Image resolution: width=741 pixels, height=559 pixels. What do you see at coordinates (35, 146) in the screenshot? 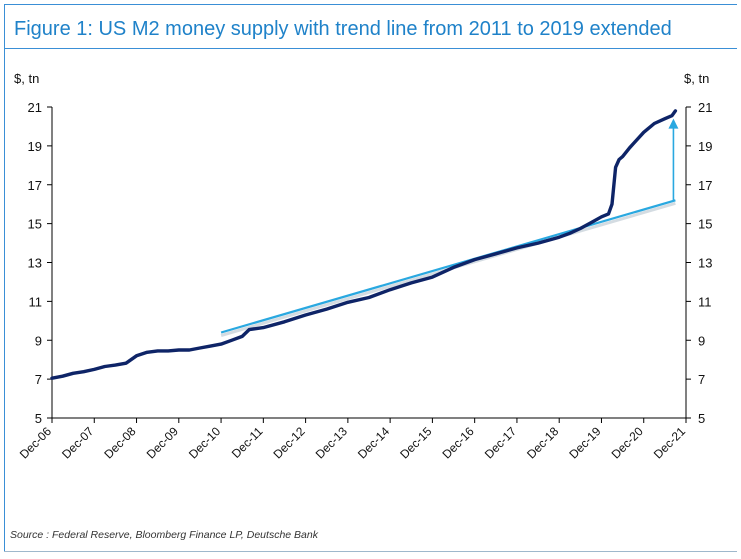
I see `y-tick-label-left: 19` at bounding box center [35, 146].